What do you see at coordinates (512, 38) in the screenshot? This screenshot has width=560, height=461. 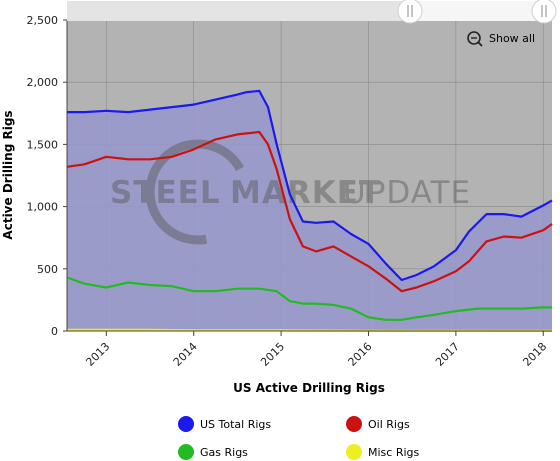 I see `show-all-label: Show all` at bounding box center [512, 38].